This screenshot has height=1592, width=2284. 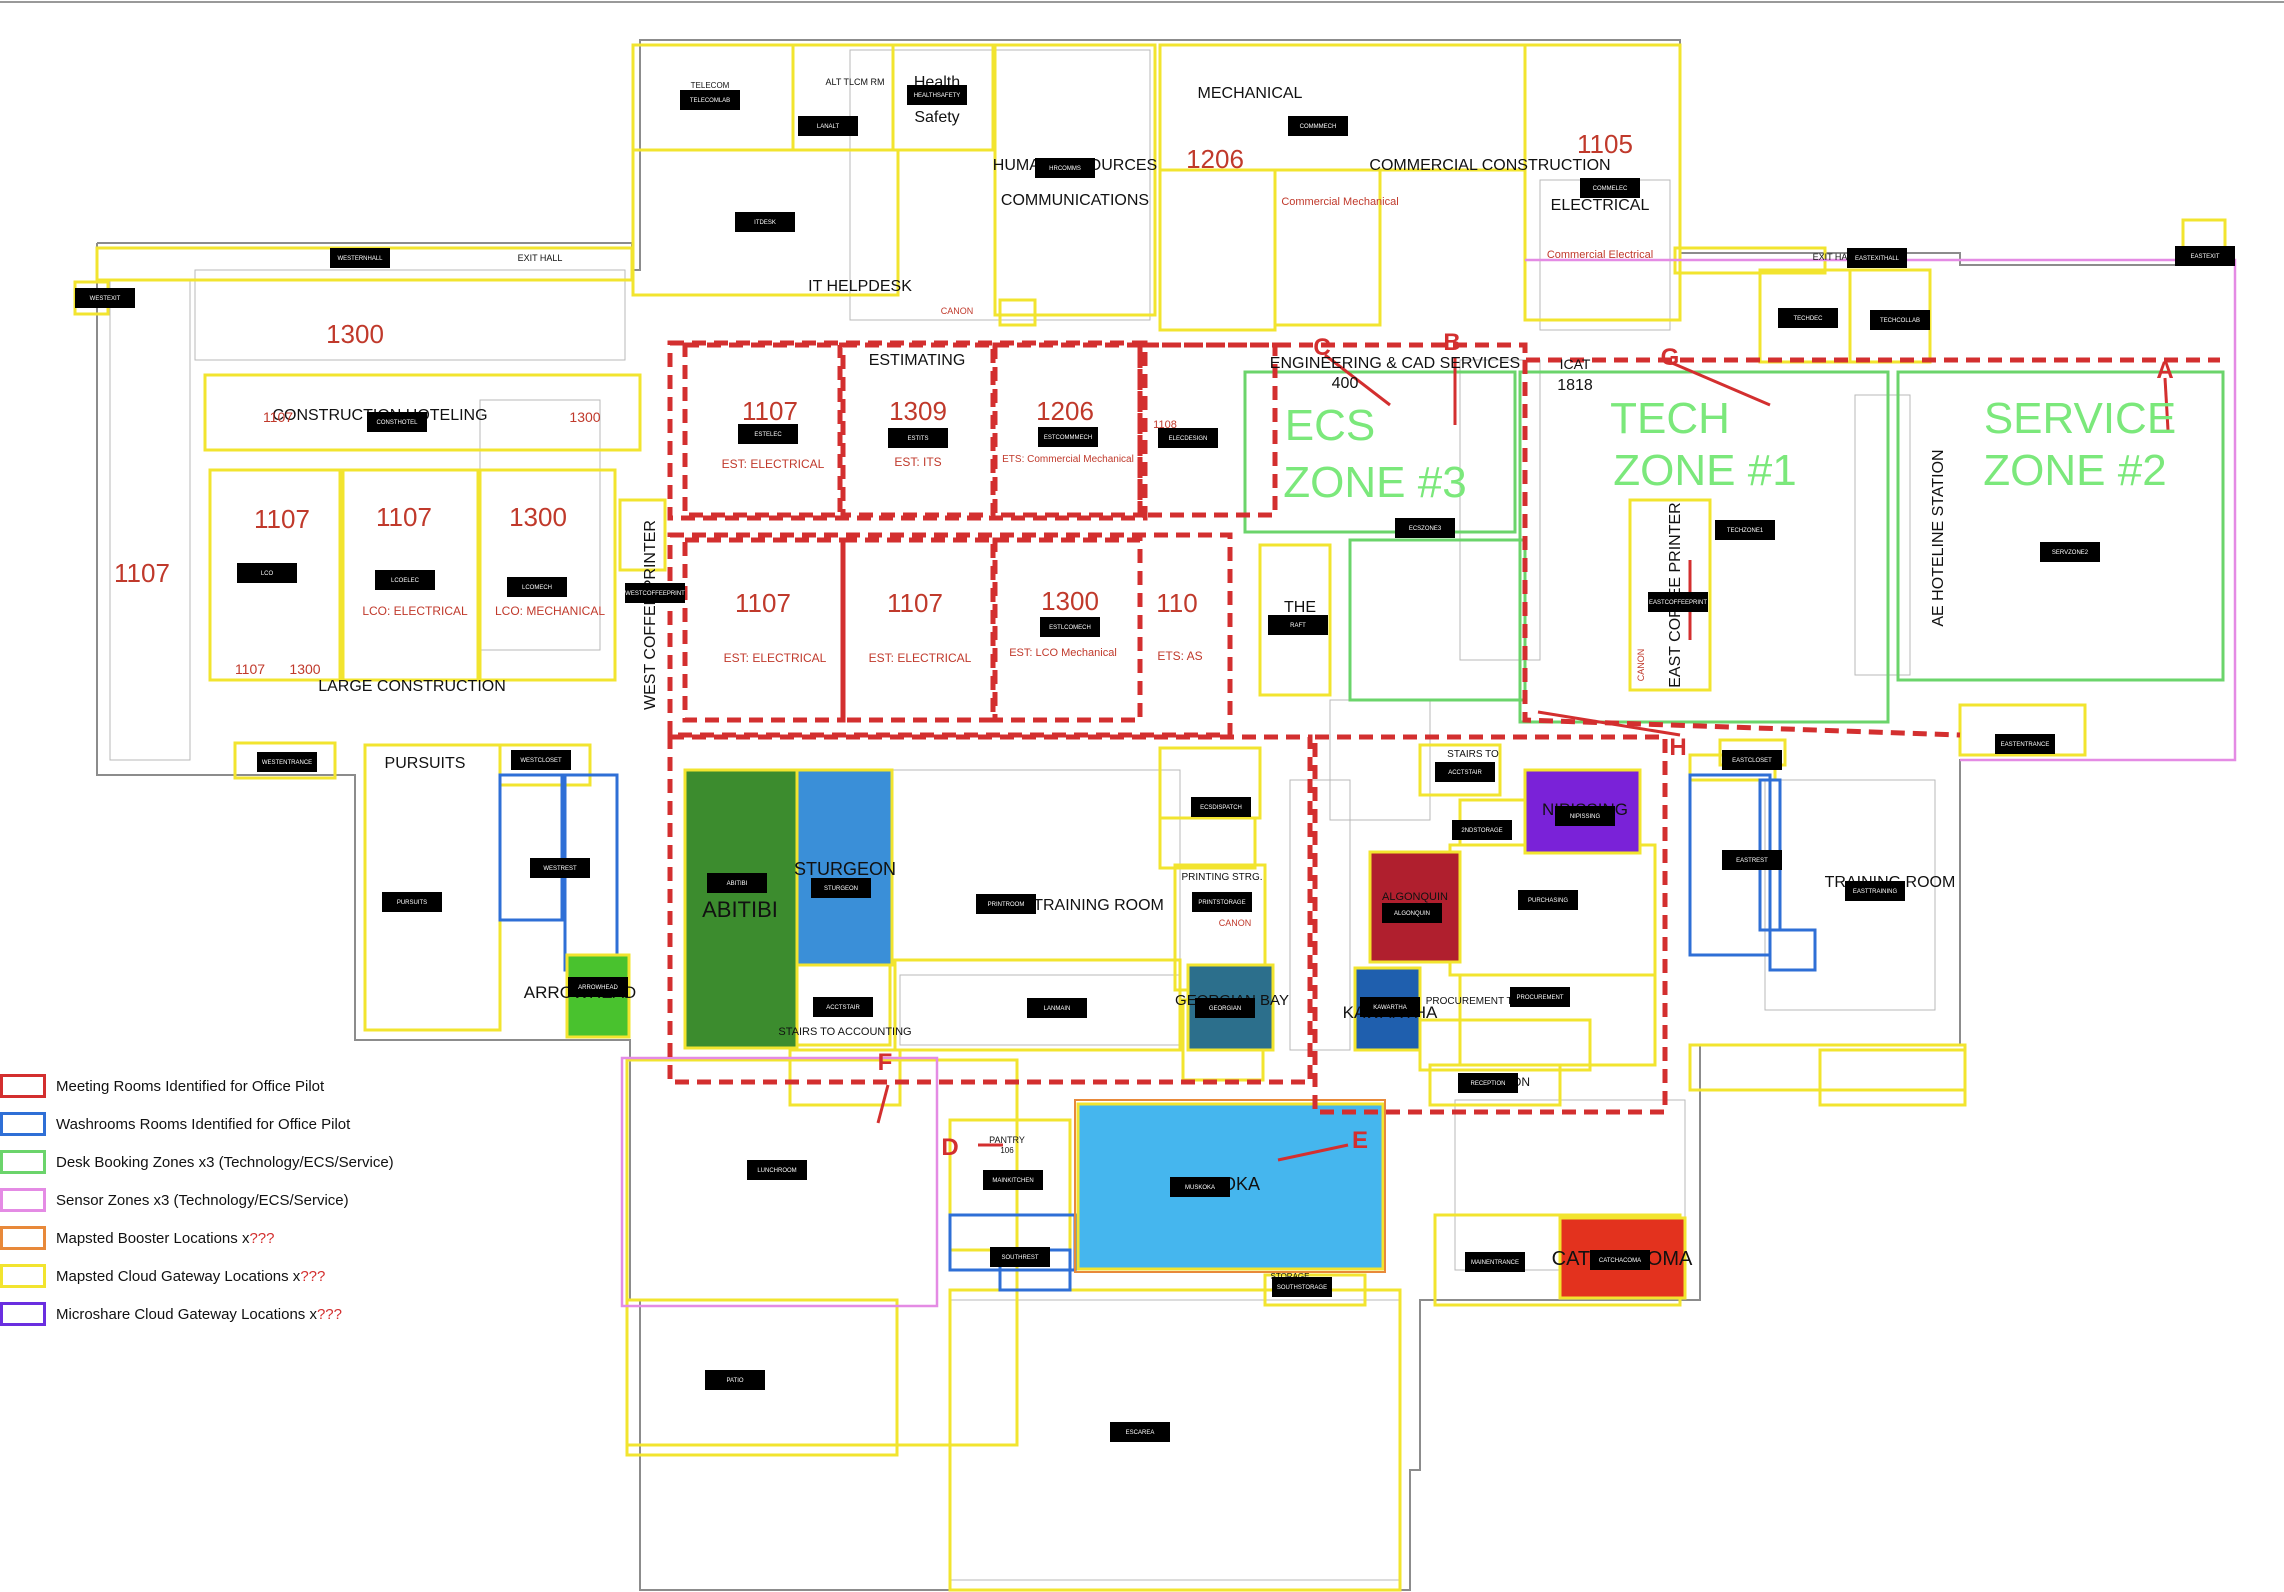 I want to click on svg-text: PRINTROOM, so click(x=1006, y=905).